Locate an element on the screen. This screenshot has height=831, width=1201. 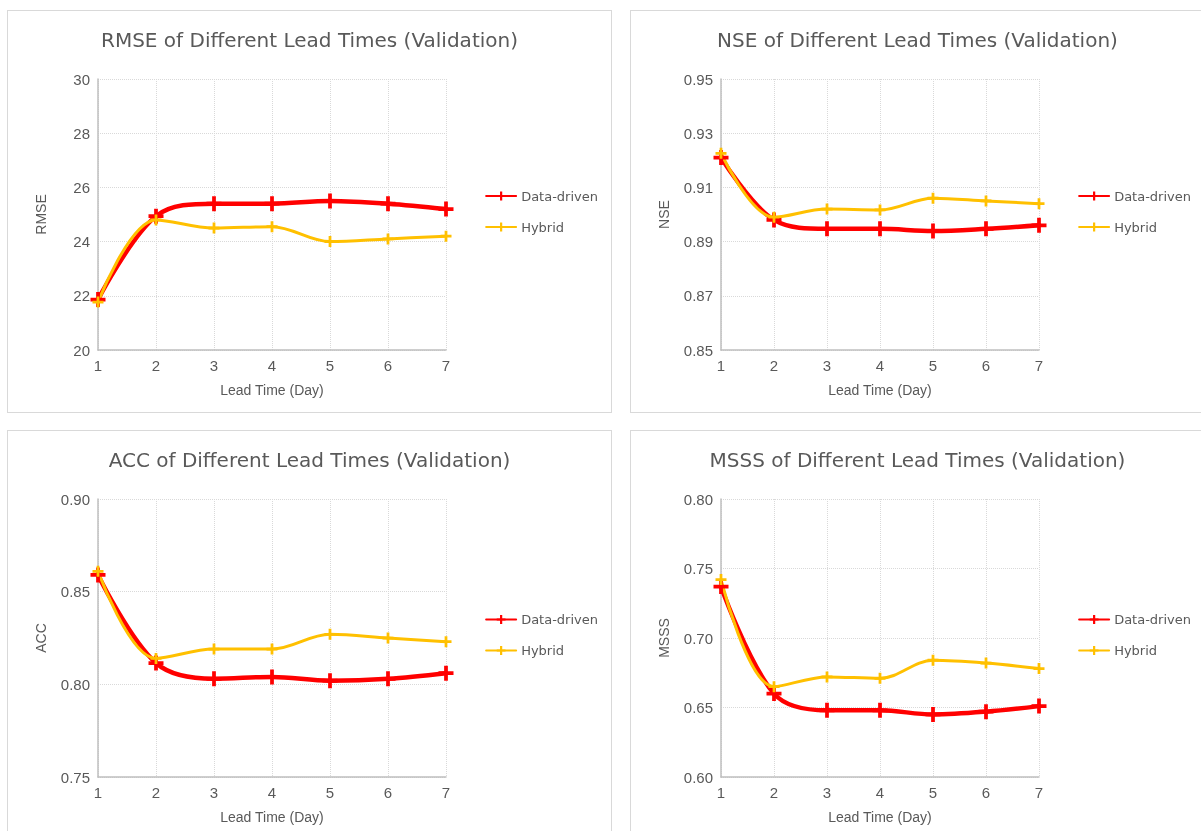
chart-title: RMSE of Different Lead Times (Validation) is located at coordinates (309, 40).